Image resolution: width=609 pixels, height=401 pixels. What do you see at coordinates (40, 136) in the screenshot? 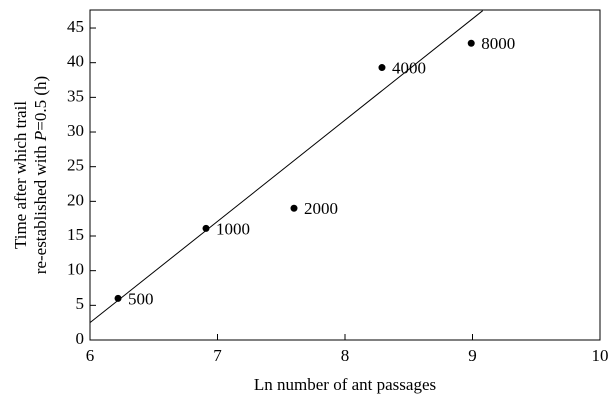
I see `y-axis-label-part: P` at bounding box center [40, 136].